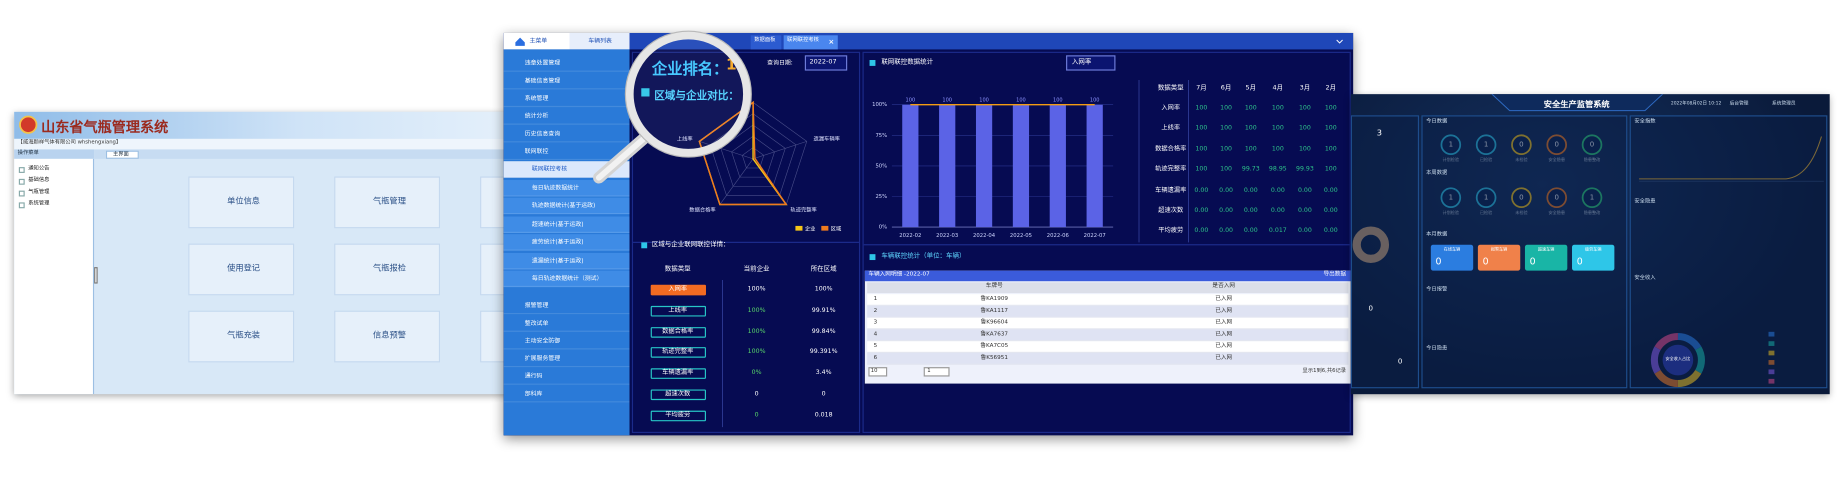 The height and width of the screenshot is (478, 1845). Describe the element at coordinates (766, 42) in the screenshot. I see `page-tab` at that location.